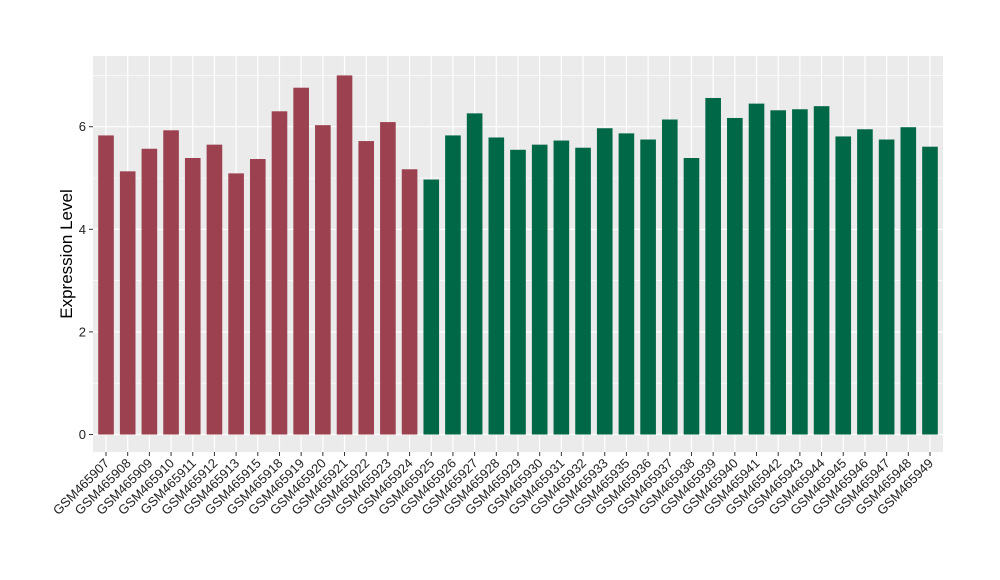 The image size is (1000, 580). What do you see at coordinates (66, 253) in the screenshot?
I see `y-axis-title: Expression Level` at bounding box center [66, 253].